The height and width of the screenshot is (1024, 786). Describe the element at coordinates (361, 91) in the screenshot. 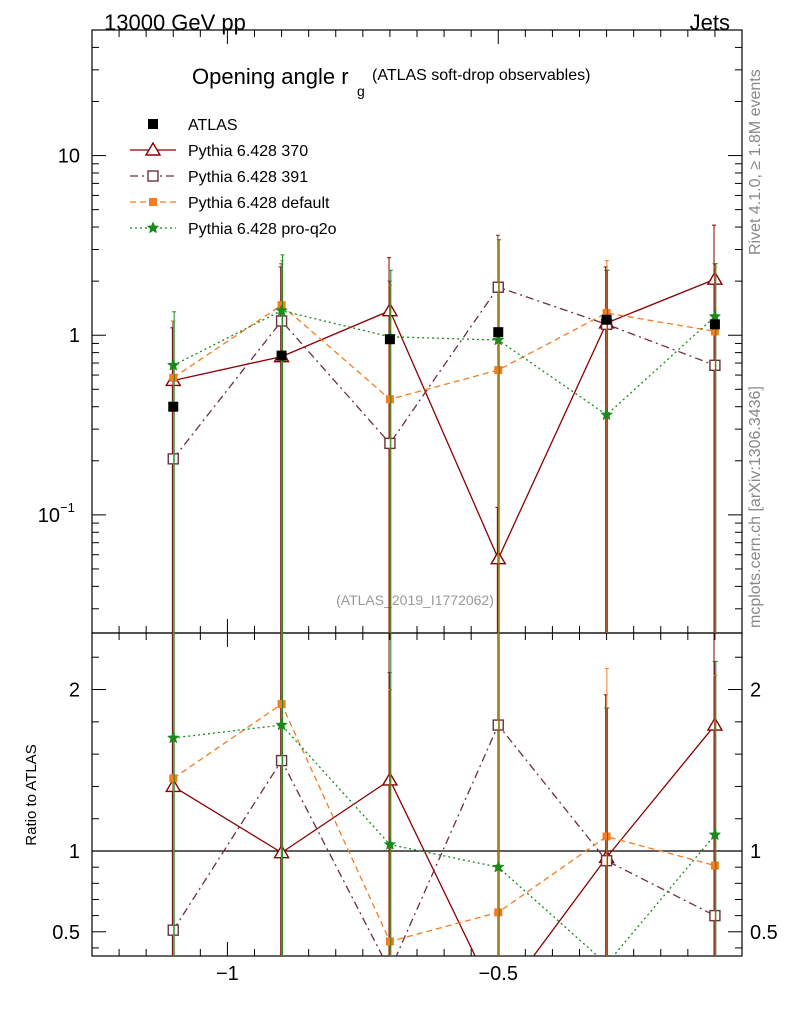

I see `chart-title-subscript: g` at that location.